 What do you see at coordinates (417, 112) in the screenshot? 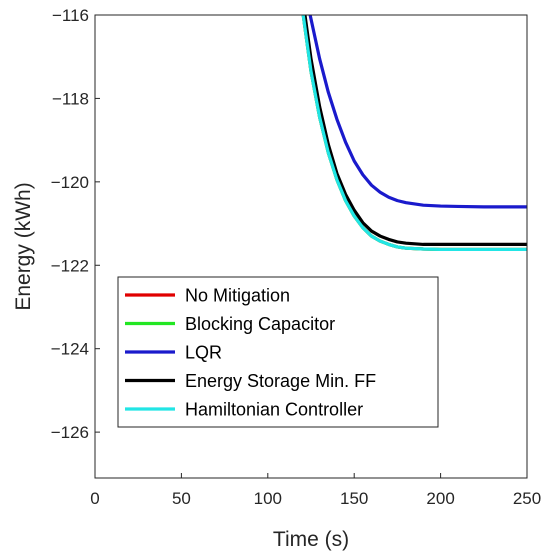
I see `series-line-lqr` at bounding box center [417, 112].